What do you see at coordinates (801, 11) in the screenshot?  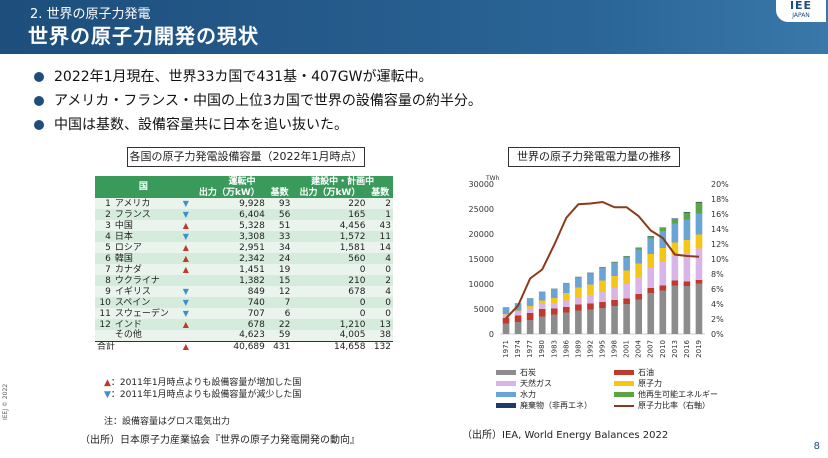 I see `iee-logo: IEE JAPAN` at bounding box center [801, 11].